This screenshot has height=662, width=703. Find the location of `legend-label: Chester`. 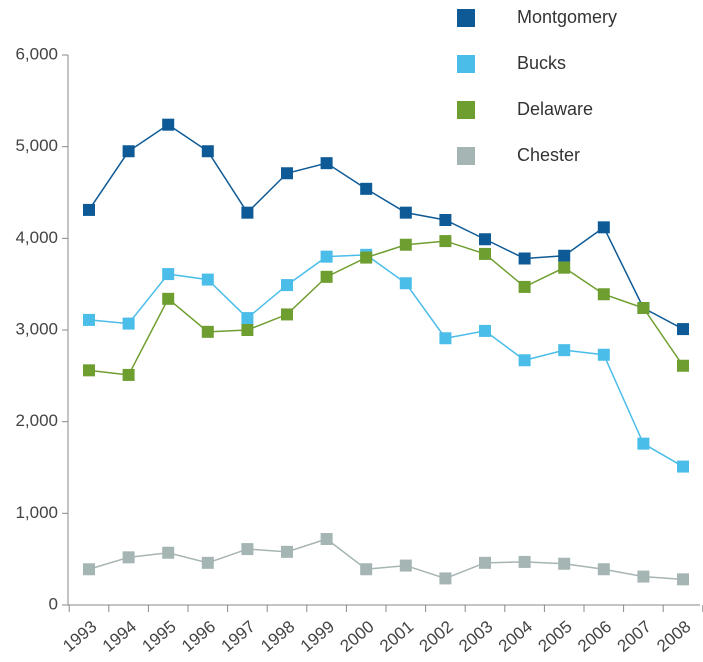

legend-label: Chester is located at coordinates (548, 155).